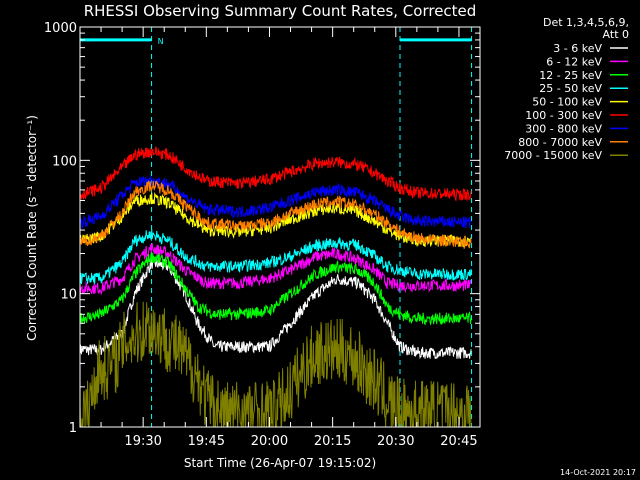 The height and width of the screenshot is (480, 640). Describe the element at coordinates (73, 428) in the screenshot. I see `y-tick-label: 1` at that location.